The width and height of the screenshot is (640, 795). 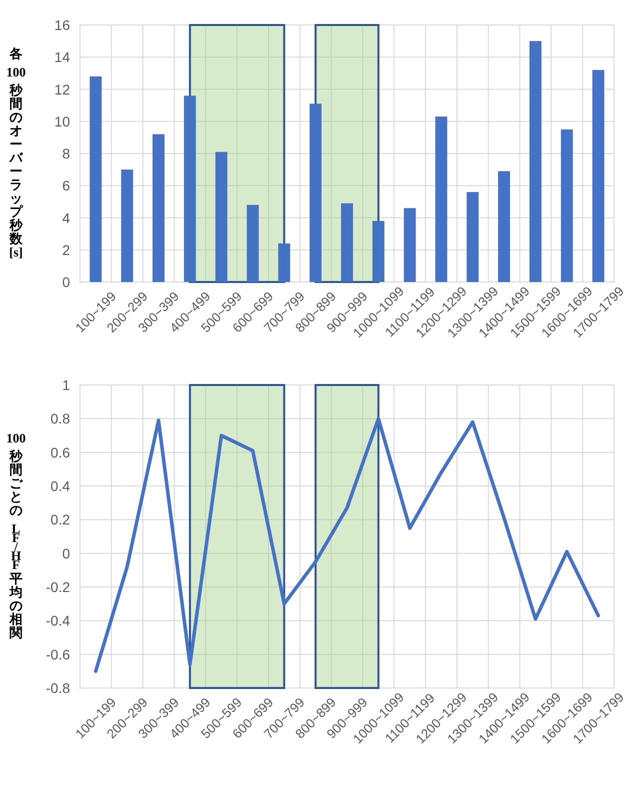 I want to click on y-tick-label: 0.4, so click(x=60, y=486).